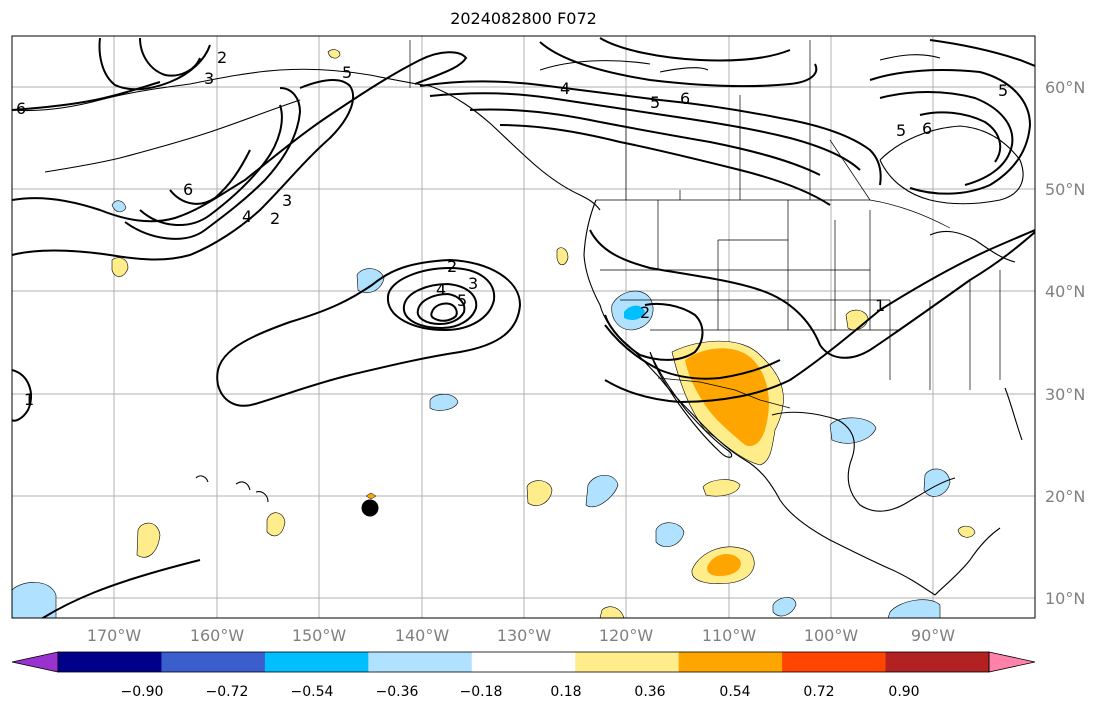  What do you see at coordinates (481, 692) in the screenshot?
I see `colorbar-tick-label: −0.18` at bounding box center [481, 692].